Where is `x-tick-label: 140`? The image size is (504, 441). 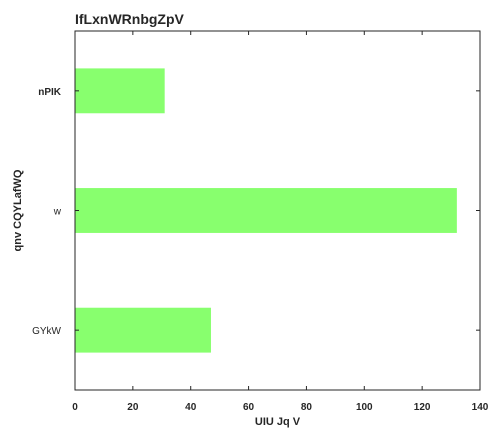
x-tick-label: 140 is located at coordinates (480, 407).